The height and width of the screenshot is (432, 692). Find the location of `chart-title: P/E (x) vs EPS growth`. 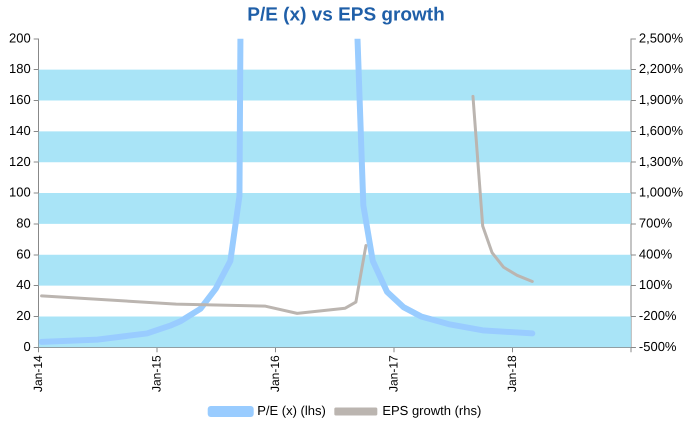

chart-title: P/E (x) vs EPS growth is located at coordinates (346, 15).